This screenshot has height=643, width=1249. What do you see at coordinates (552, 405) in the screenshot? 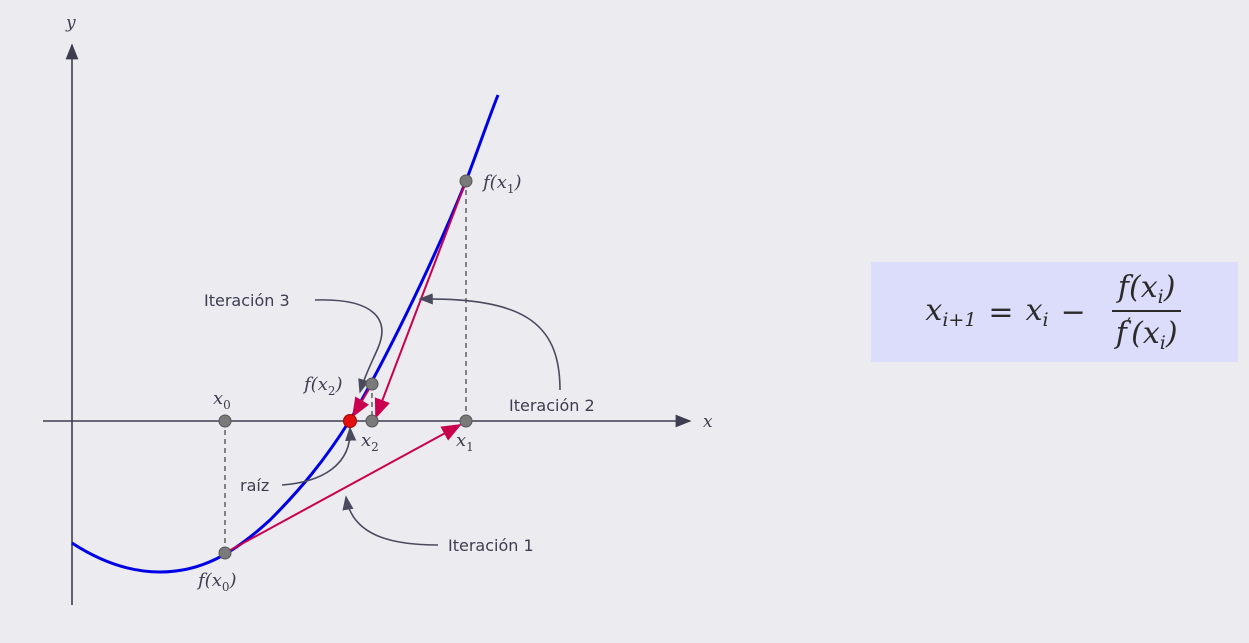
I see `iteration-2-label: Iteración 2` at bounding box center [552, 405].